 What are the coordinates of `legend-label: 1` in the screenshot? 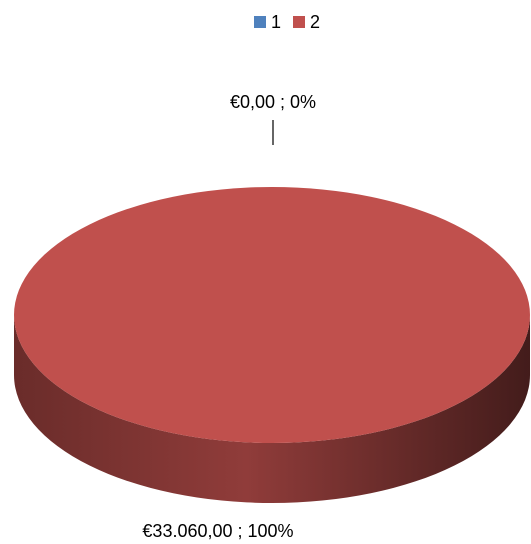 It's located at (276, 22).